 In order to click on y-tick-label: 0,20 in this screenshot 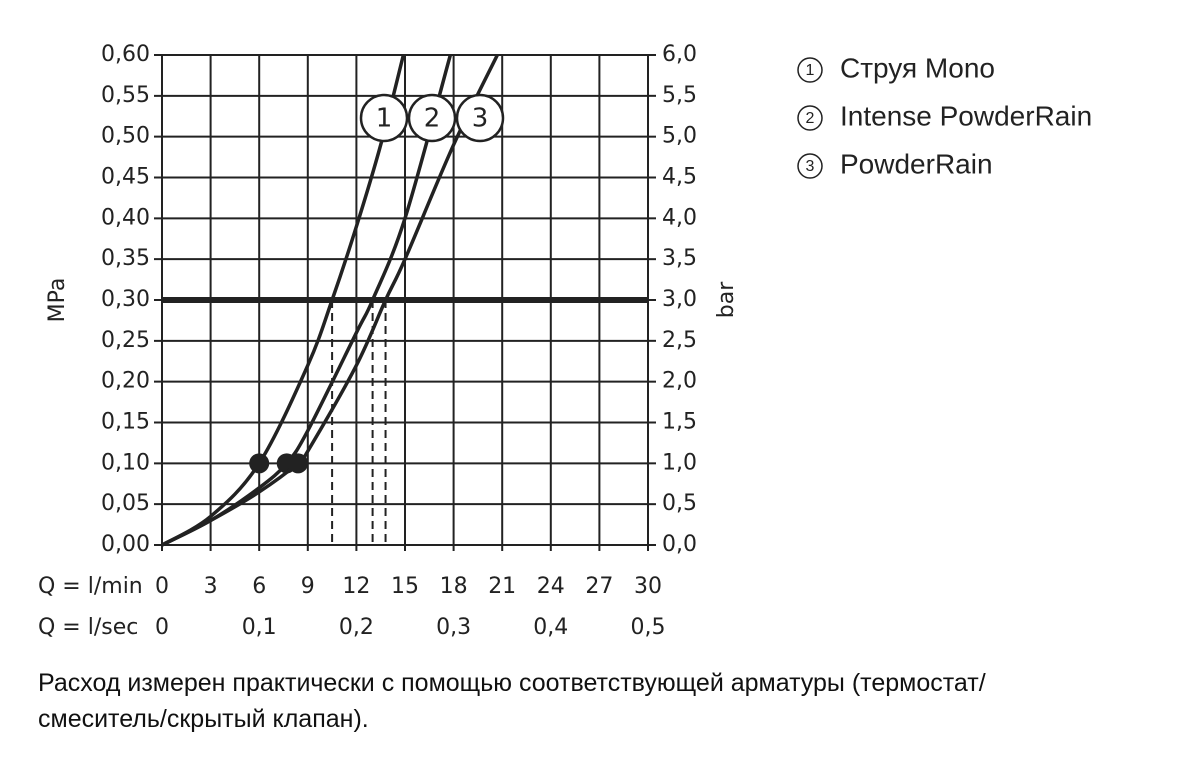, I will do `click(125, 381)`.